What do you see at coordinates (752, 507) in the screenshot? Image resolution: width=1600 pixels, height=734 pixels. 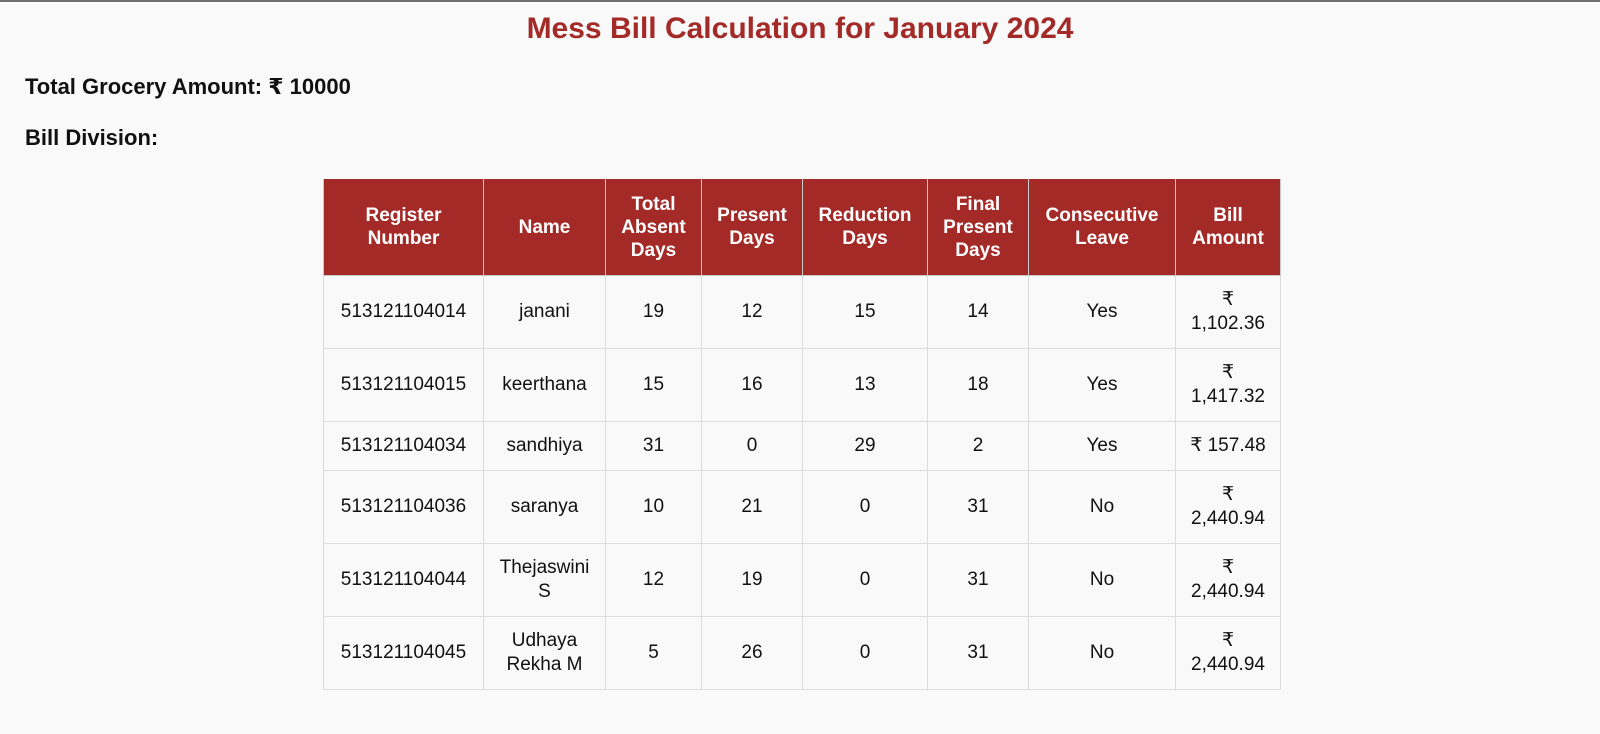 I see `present-days-cell: 21` at bounding box center [752, 507].